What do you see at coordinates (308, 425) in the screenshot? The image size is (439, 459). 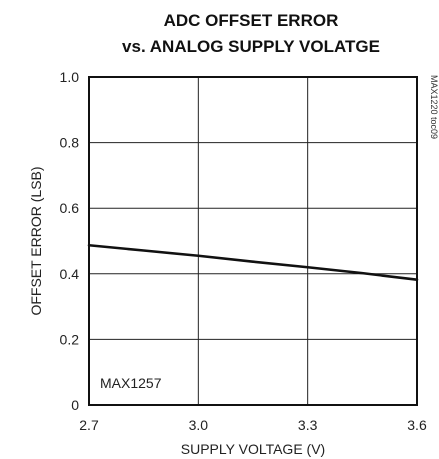 I see `x-tick-label: 3.3` at bounding box center [308, 425].